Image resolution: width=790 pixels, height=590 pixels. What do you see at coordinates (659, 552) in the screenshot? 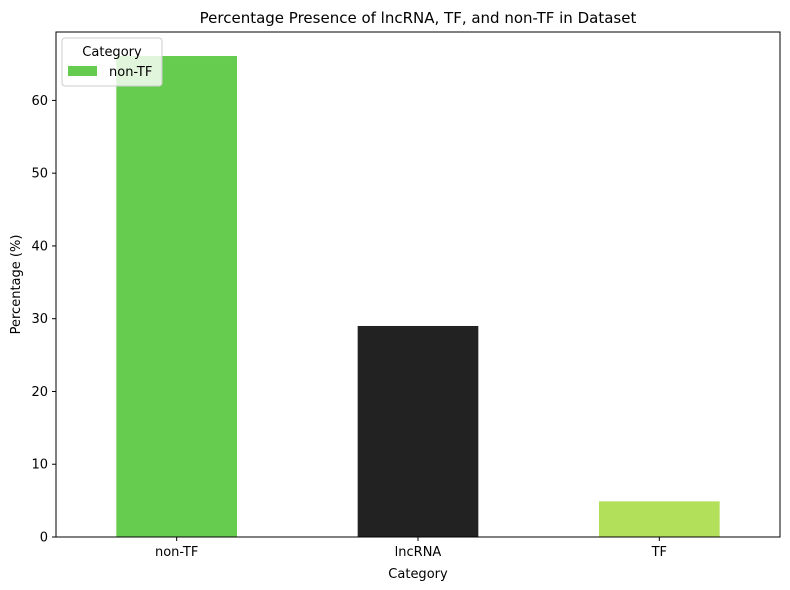
I see `x-tick-label-tf: TF` at bounding box center [659, 552].